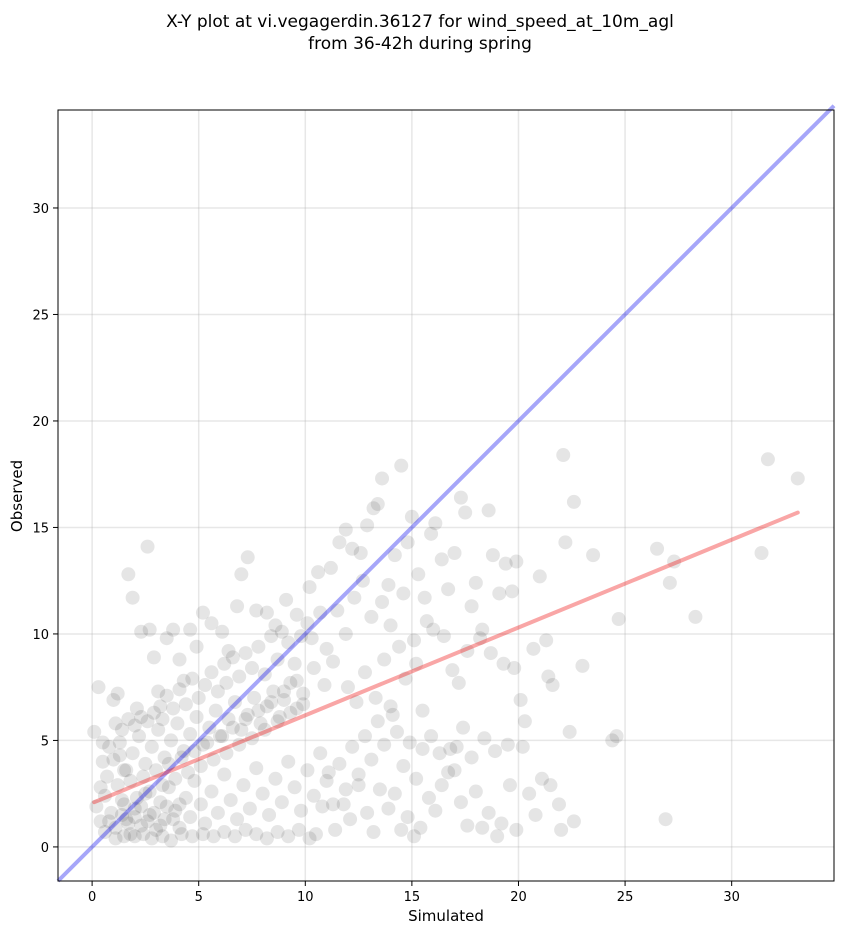 The width and height of the screenshot is (843, 934). I want to click on y-tick-label-6: 30, so click(40, 209).